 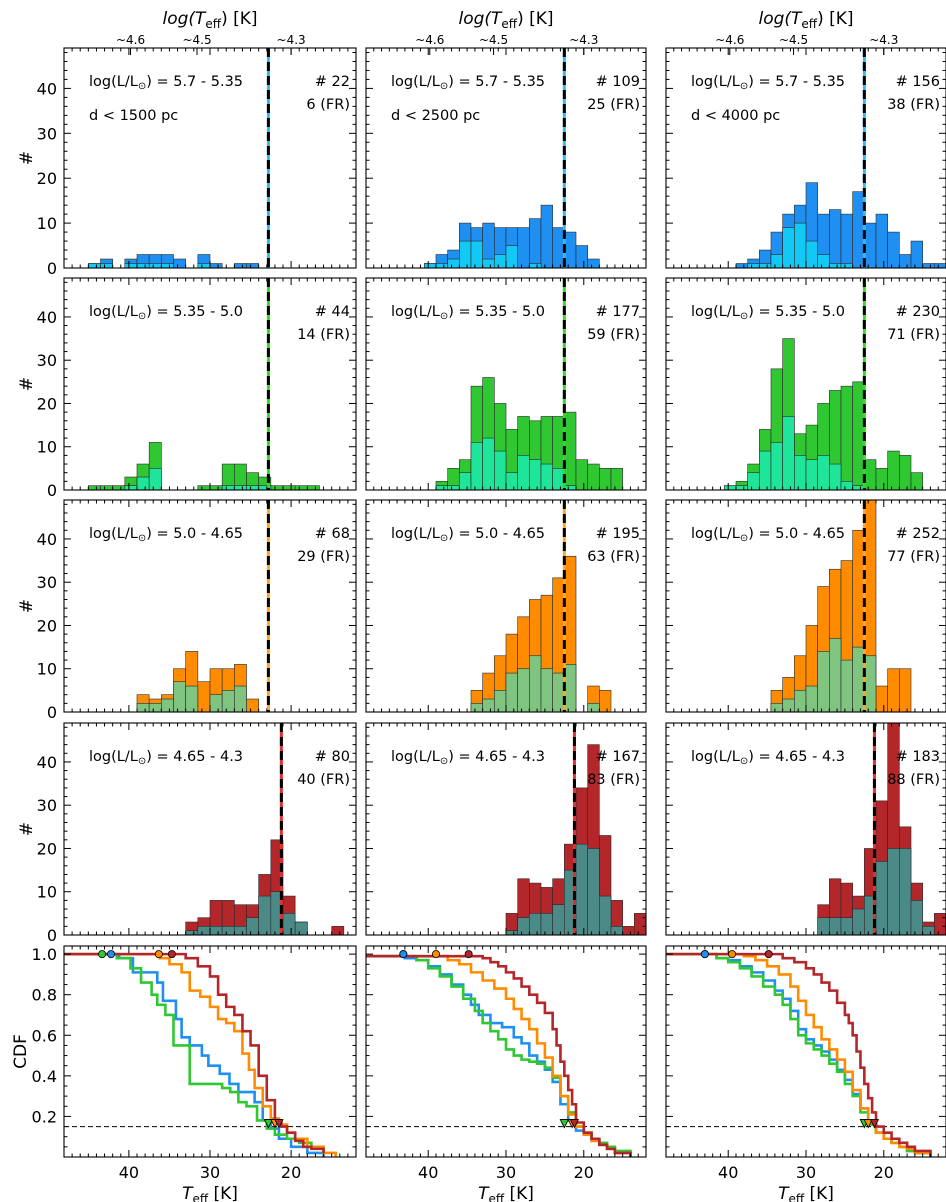 What do you see at coordinates (194, 1052) in the screenshot?
I see `cdf-line-green` at bounding box center [194, 1052].